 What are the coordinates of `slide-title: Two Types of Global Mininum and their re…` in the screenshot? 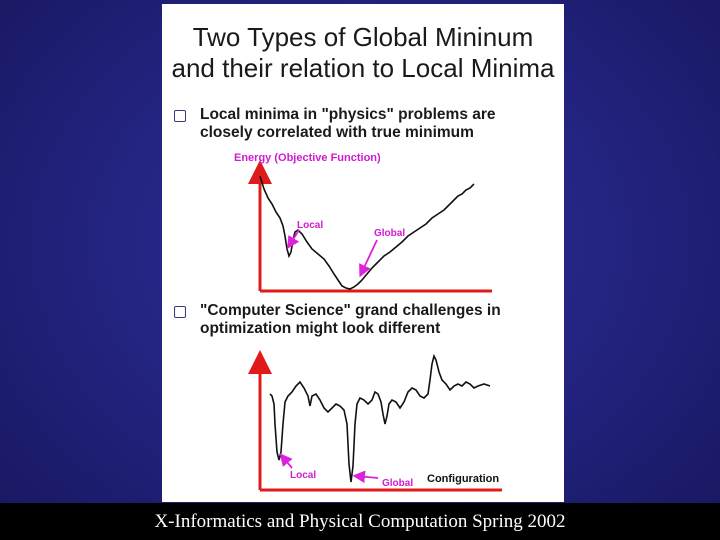 It's located at (363, 53).